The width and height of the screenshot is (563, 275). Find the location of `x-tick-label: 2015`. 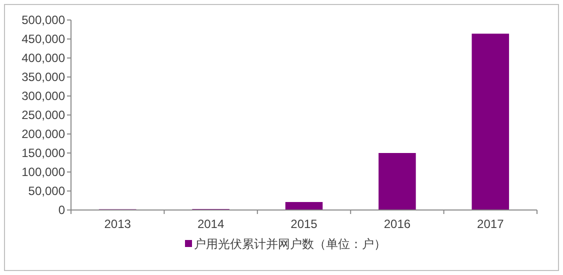

x-tick-label: 2015 is located at coordinates (304, 224).